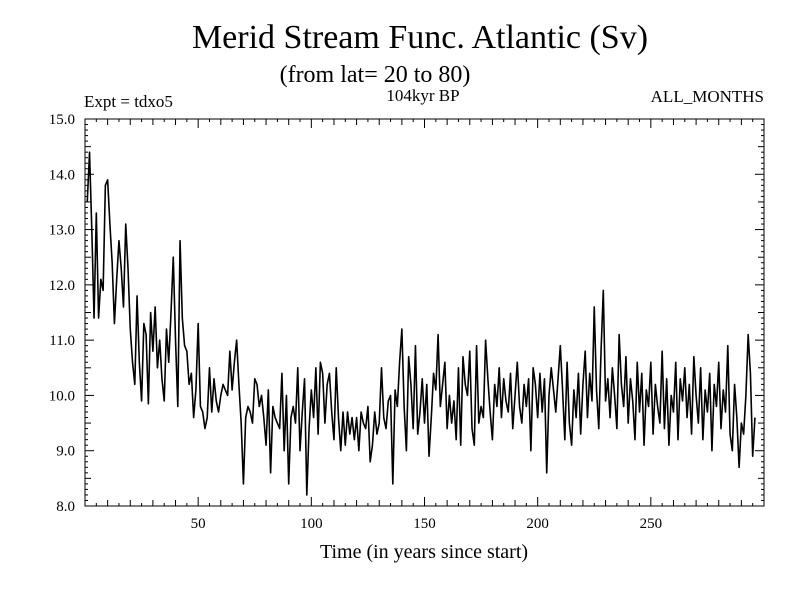 The image size is (800, 600). What do you see at coordinates (651, 524) in the screenshot?
I see `x-tick-label: 250` at bounding box center [651, 524].